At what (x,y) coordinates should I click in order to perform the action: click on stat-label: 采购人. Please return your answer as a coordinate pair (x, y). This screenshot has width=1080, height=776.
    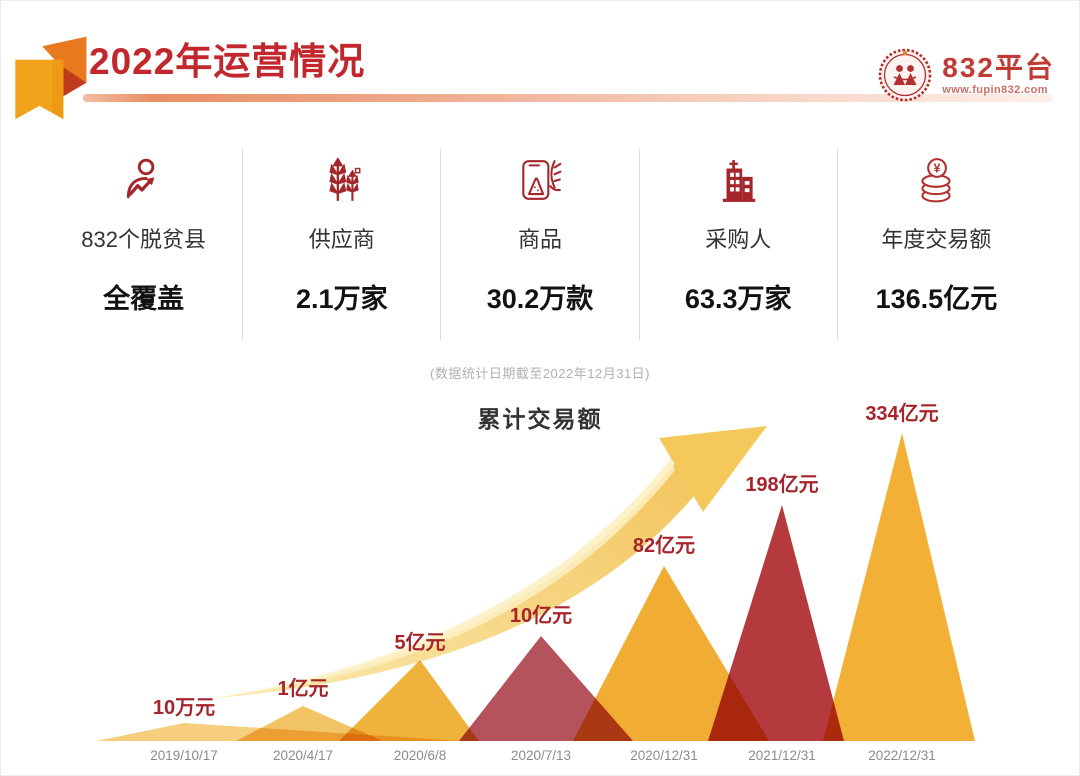
    Looking at the image, I should click on (738, 239).